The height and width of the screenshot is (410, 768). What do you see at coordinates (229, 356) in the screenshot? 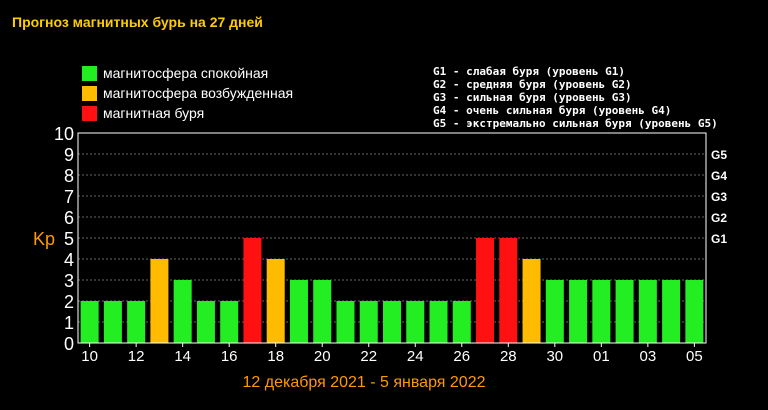
I see `x-tick-label: 16` at bounding box center [229, 356].